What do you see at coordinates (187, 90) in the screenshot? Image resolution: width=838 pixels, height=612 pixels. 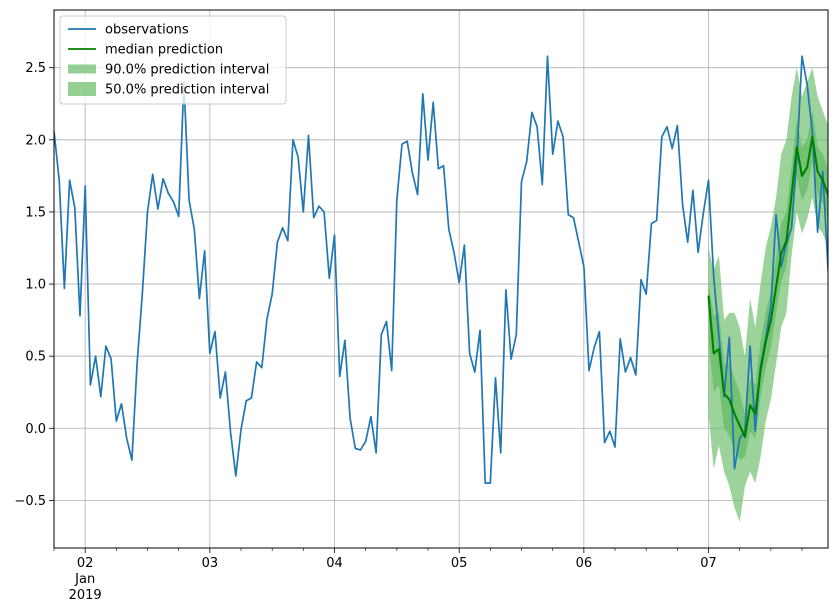 I see `legend-label: 50.0% prediction interval` at bounding box center [187, 90].